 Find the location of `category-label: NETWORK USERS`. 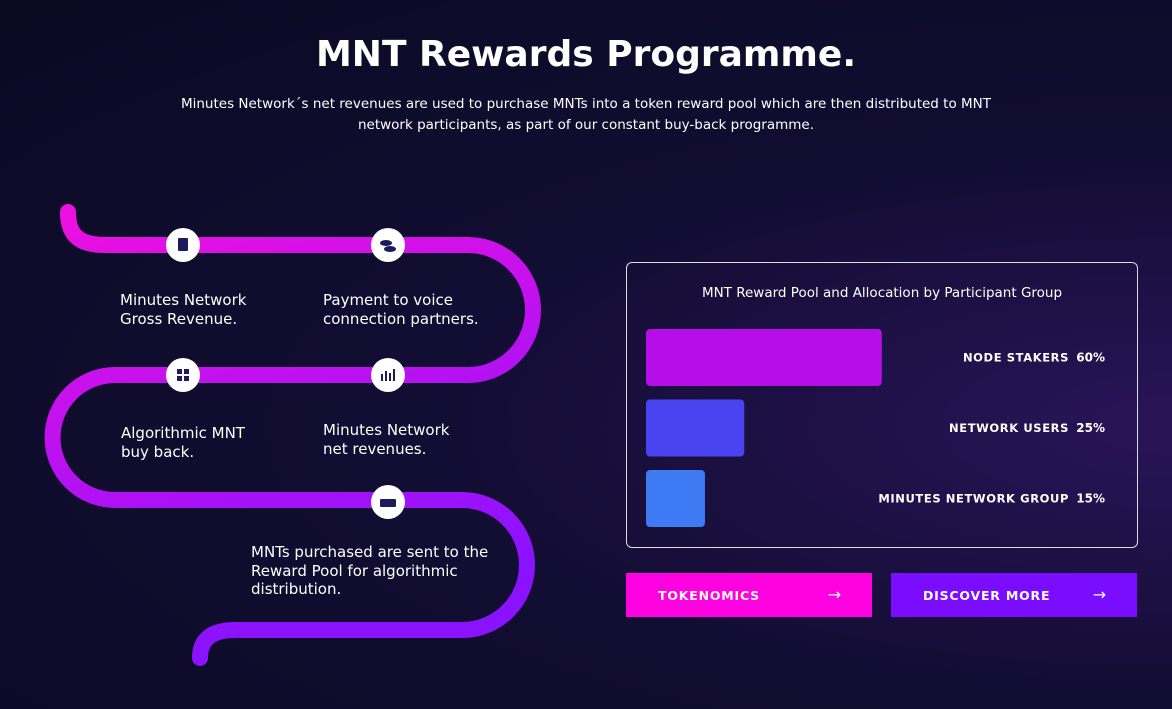

category-label: NETWORK USERS is located at coordinates (1009, 428).